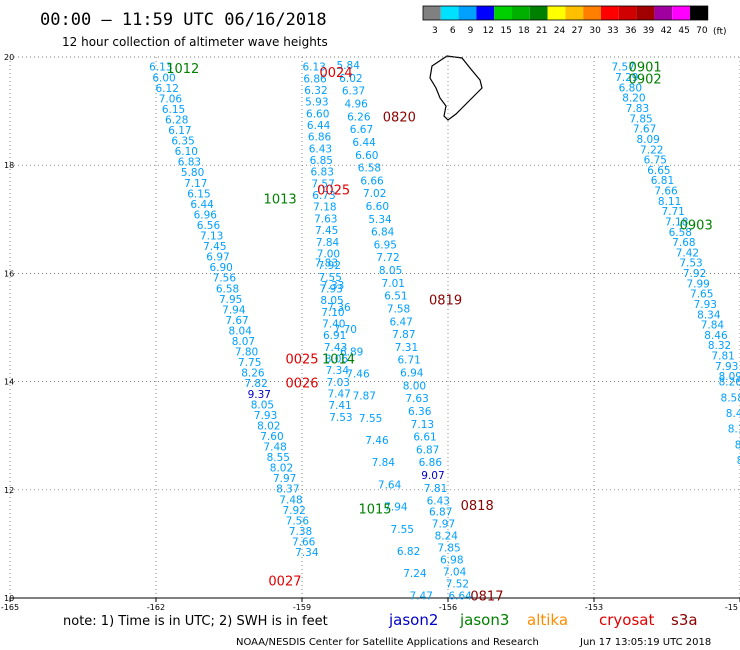  I want to click on wave-height-point: 7.63, so click(416, 399).